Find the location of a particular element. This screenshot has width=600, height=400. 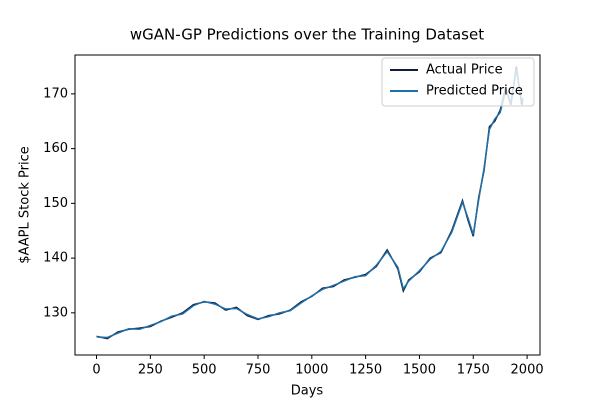

legend-label: Actual Price is located at coordinates (464, 70).